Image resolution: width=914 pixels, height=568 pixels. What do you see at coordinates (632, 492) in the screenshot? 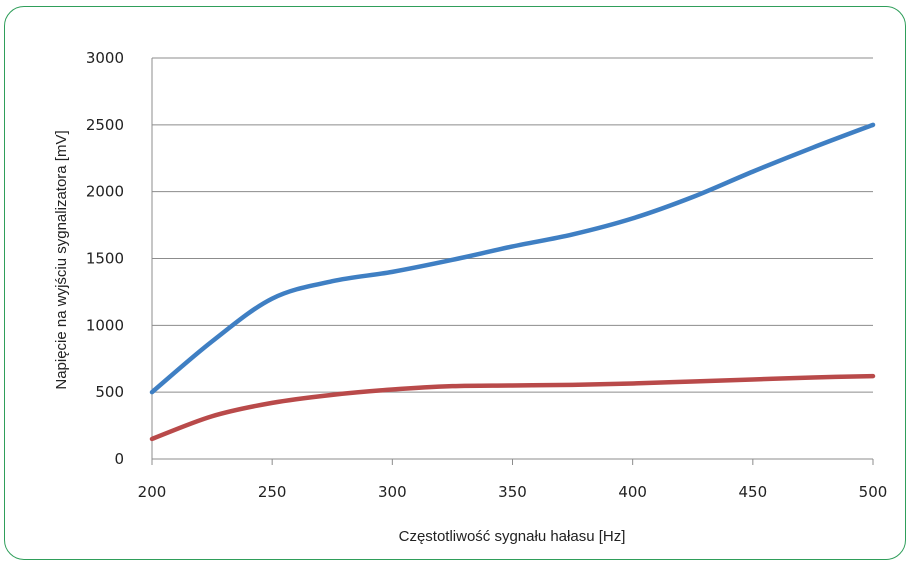
I see `x-tick-label: 400` at bounding box center [632, 492].